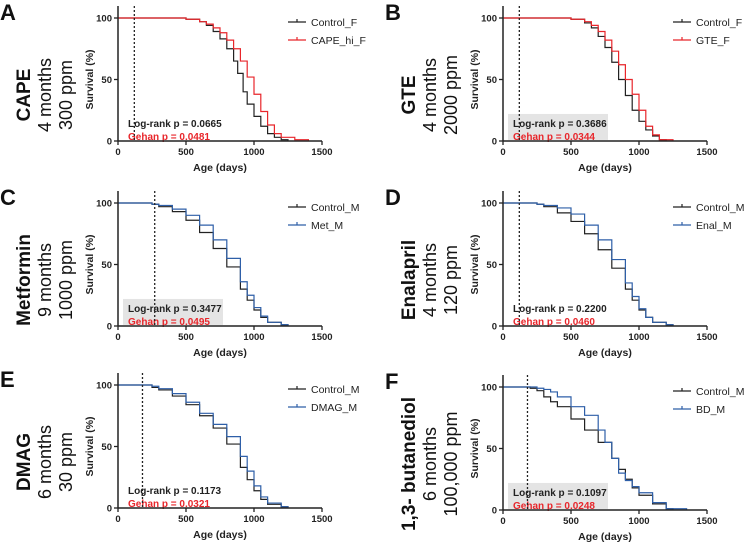  What do you see at coordinates (713, 41) in the screenshot?
I see `legend-label: GTE_F` at bounding box center [713, 41].